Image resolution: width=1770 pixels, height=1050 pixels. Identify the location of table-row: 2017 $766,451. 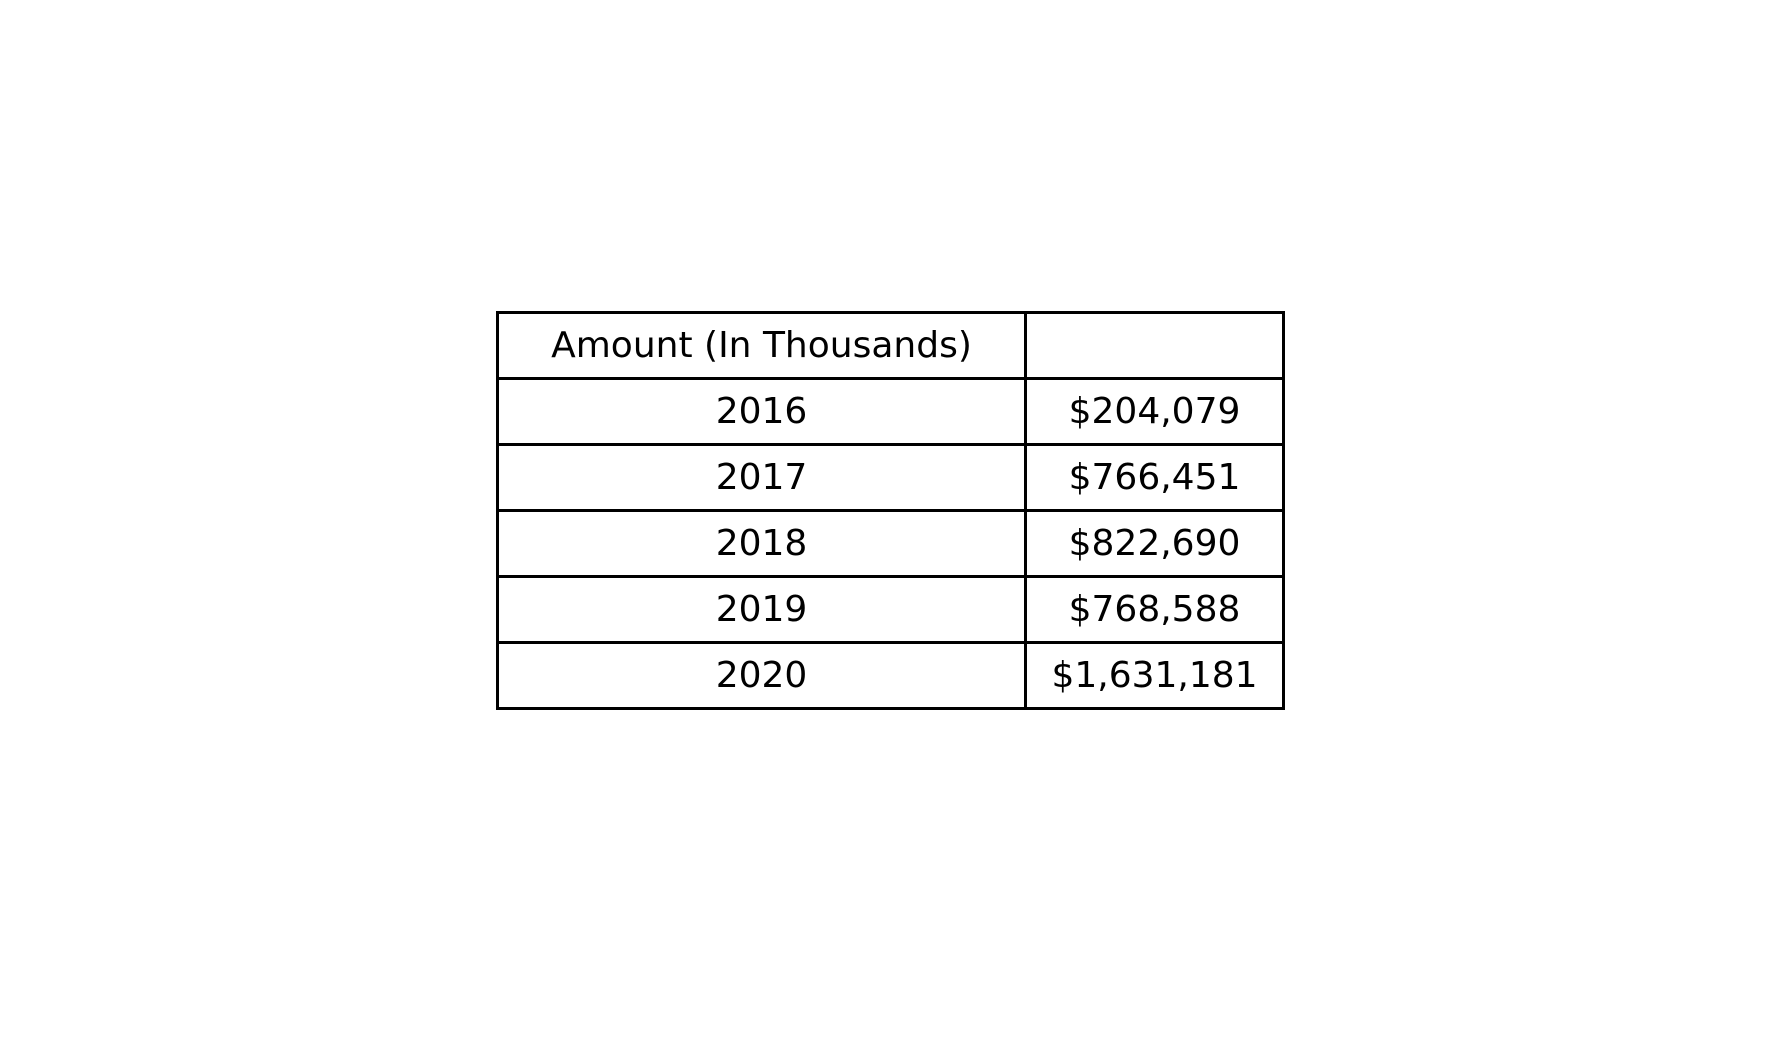
(890, 477).